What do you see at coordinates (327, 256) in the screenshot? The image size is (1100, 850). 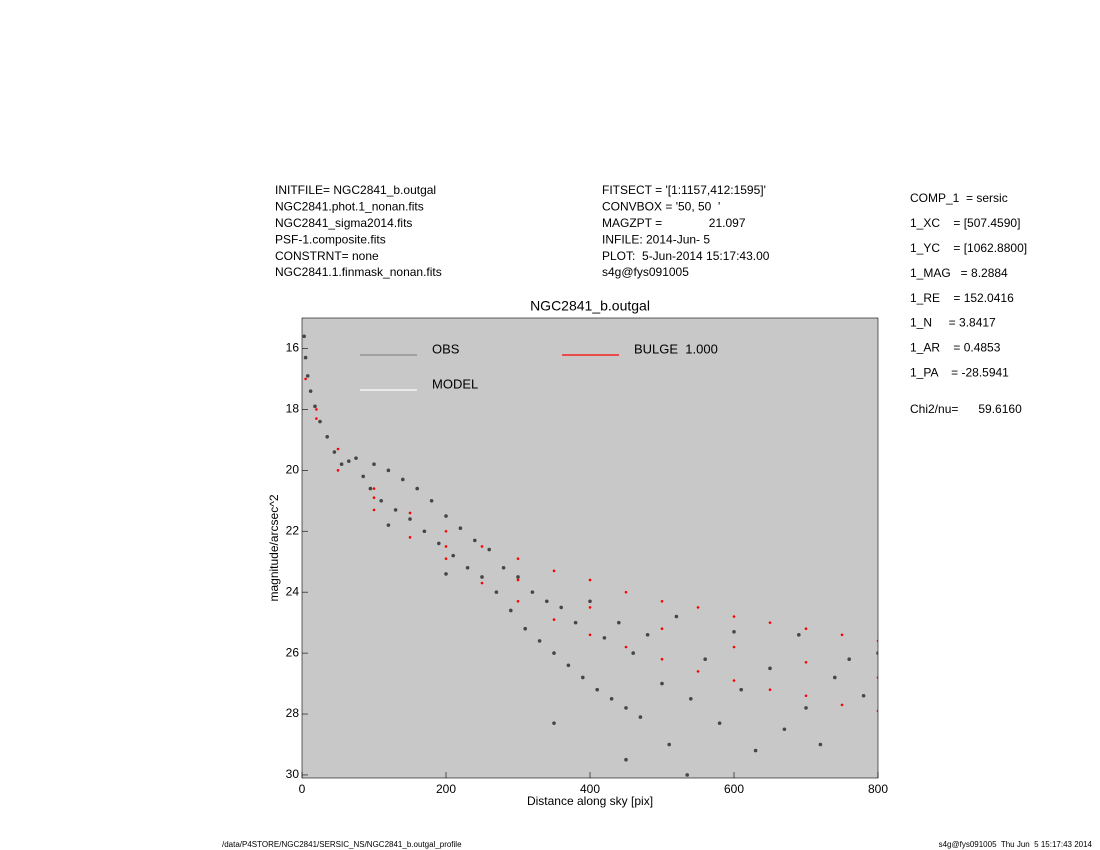 I see `header-line: CONSTRNT= none` at bounding box center [327, 256].